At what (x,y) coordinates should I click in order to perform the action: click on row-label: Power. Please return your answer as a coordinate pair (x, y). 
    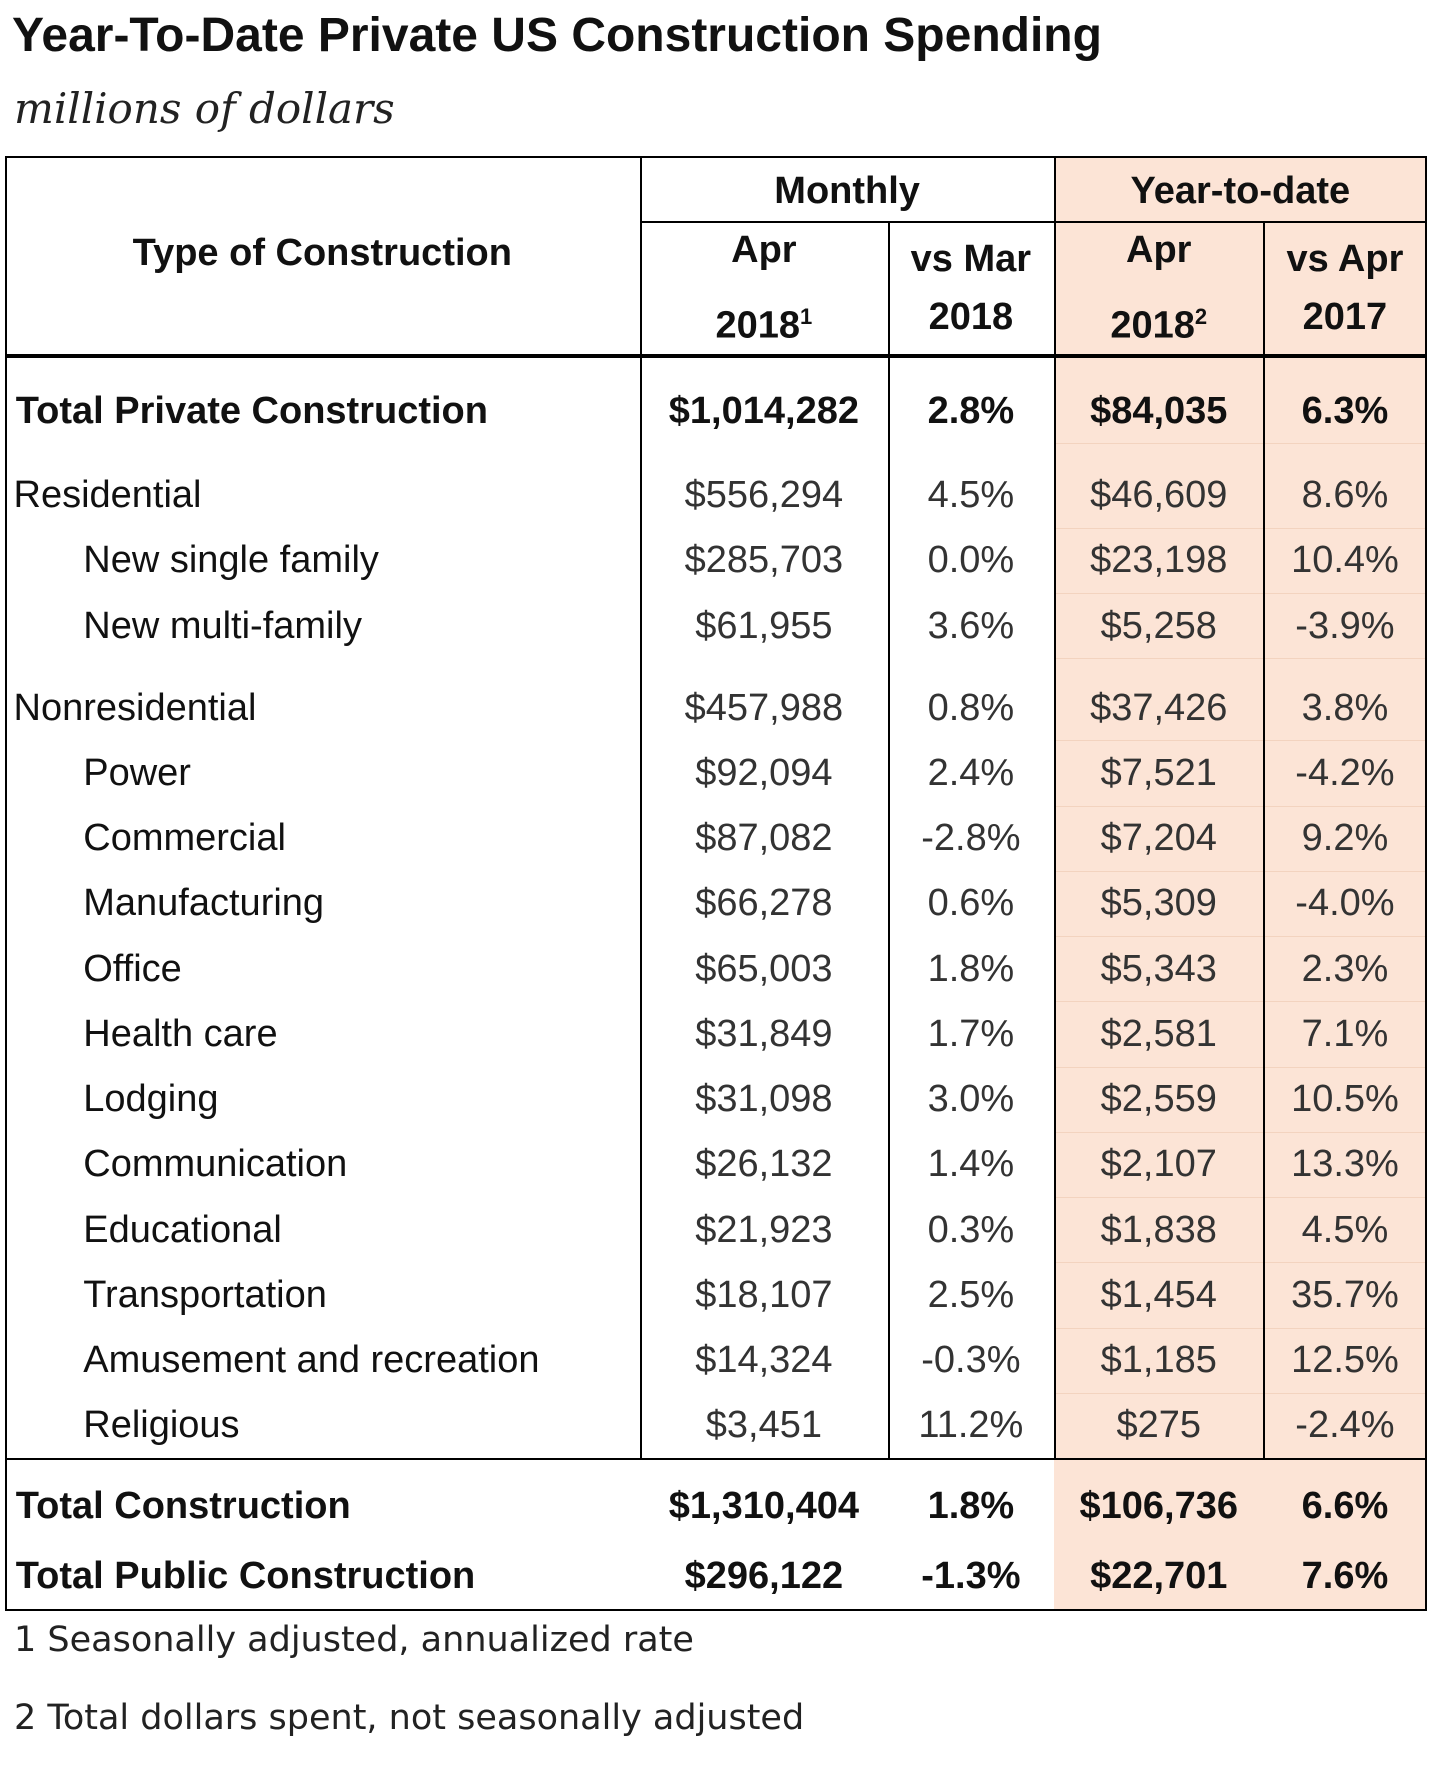
    Looking at the image, I should click on (137, 772).